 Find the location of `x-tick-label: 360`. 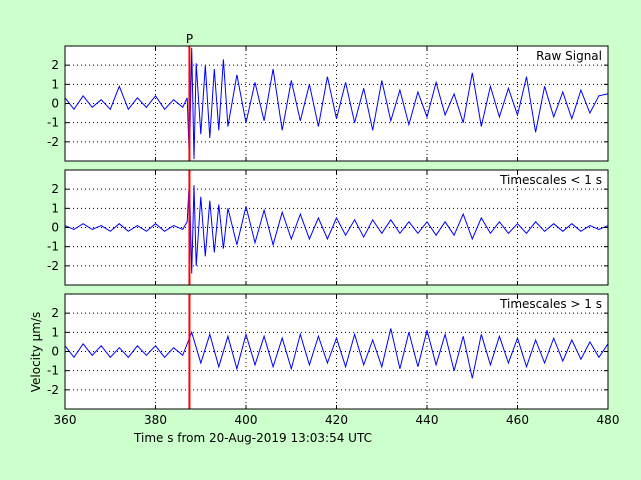

x-tick-label: 360 is located at coordinates (65, 420).